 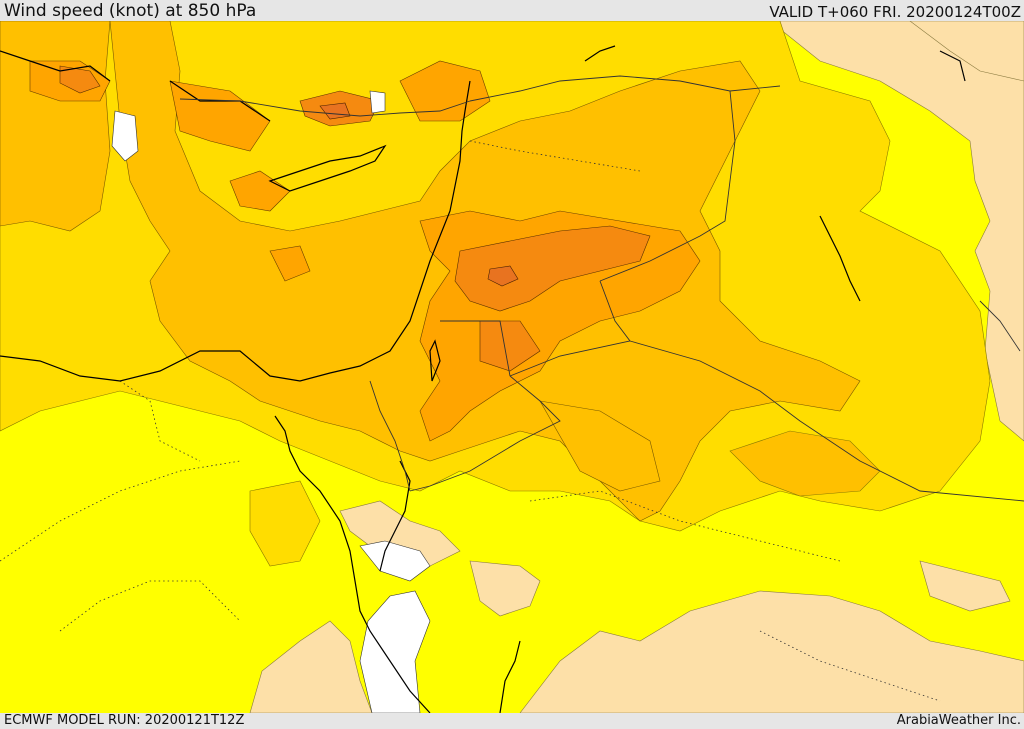 I want to click on valid-time-label: VALID T+060 FRI. 20200124T00Z, so click(x=895, y=12).